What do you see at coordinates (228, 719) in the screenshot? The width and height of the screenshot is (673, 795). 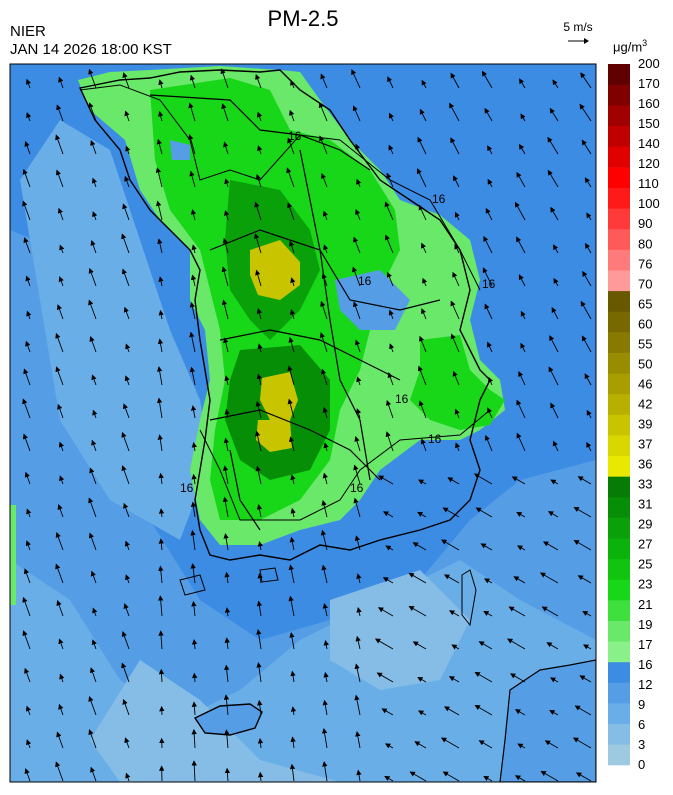 I see `jeju-island` at bounding box center [228, 719].